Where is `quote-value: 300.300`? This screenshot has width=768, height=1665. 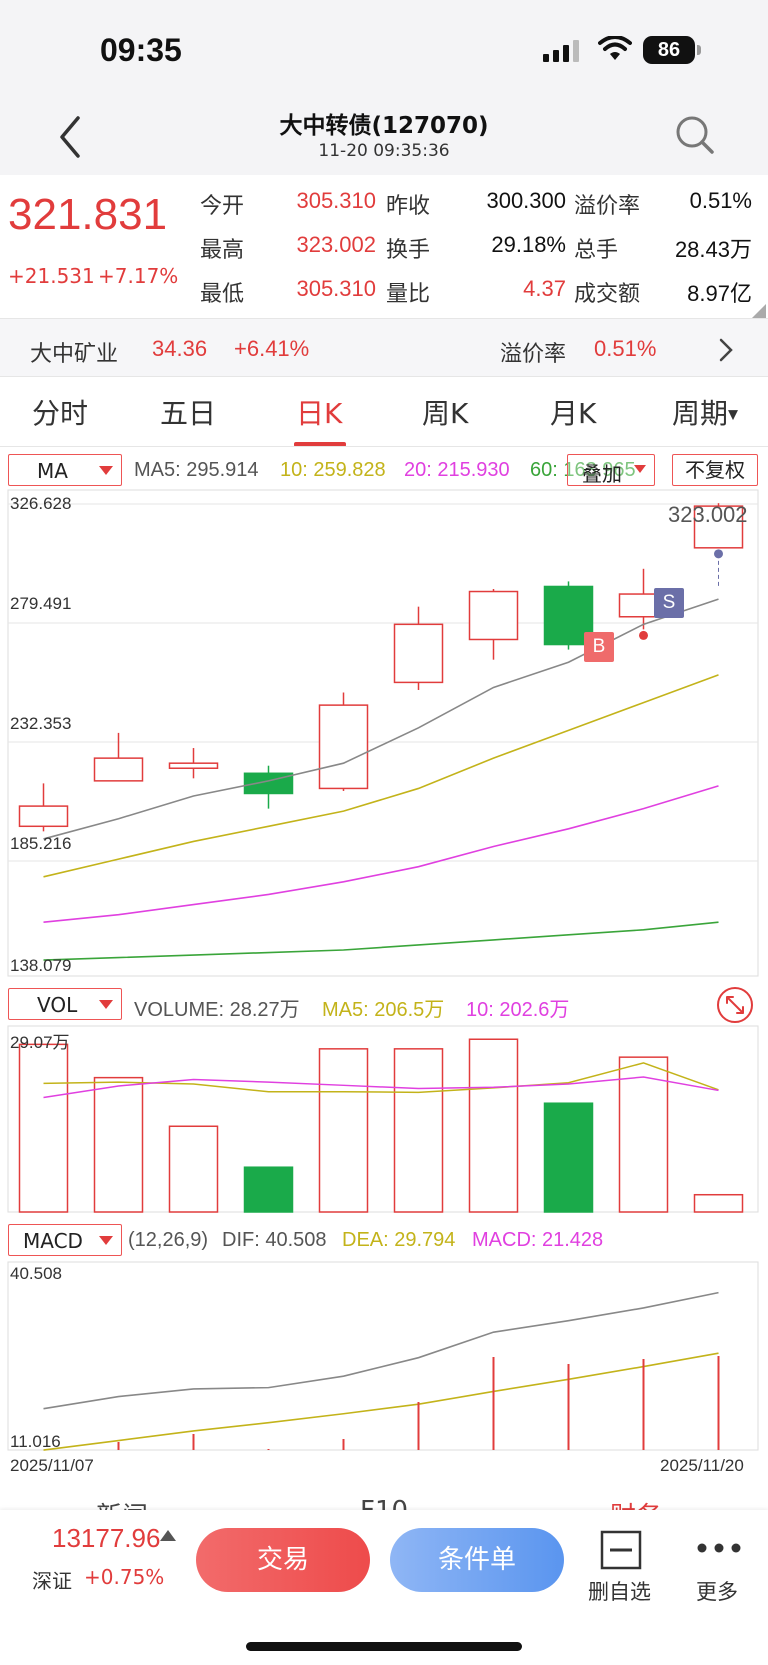
quote-value: 300.300 is located at coordinates (526, 200).